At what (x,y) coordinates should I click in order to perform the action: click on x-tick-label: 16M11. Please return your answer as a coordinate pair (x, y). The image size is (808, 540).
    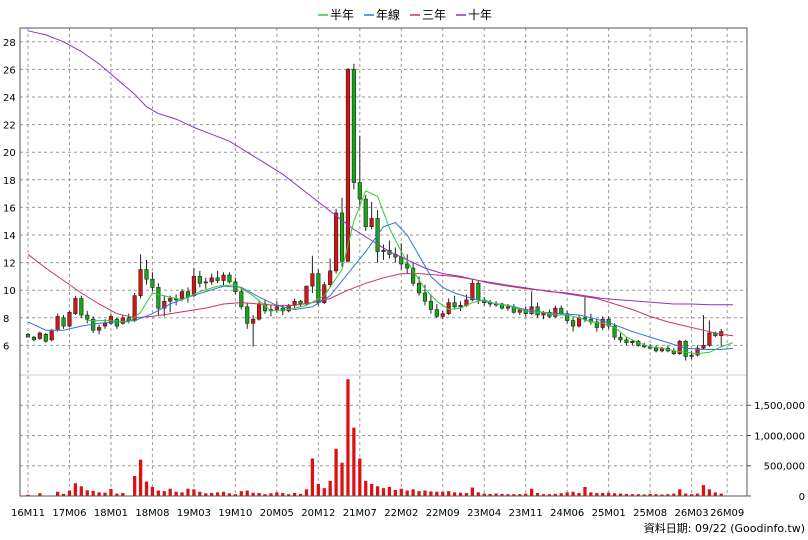
    Looking at the image, I should click on (28, 513).